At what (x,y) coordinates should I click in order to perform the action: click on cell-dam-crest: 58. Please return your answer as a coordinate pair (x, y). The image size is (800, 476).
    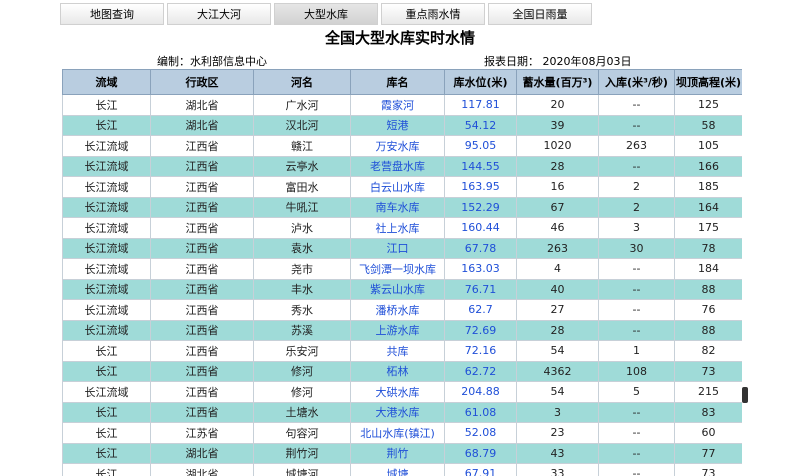
    Looking at the image, I should click on (708, 125).